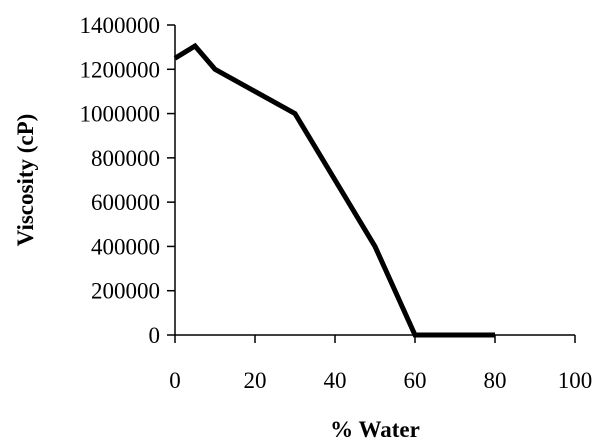  I want to click on y-tick-label: 400000, so click(125, 246).